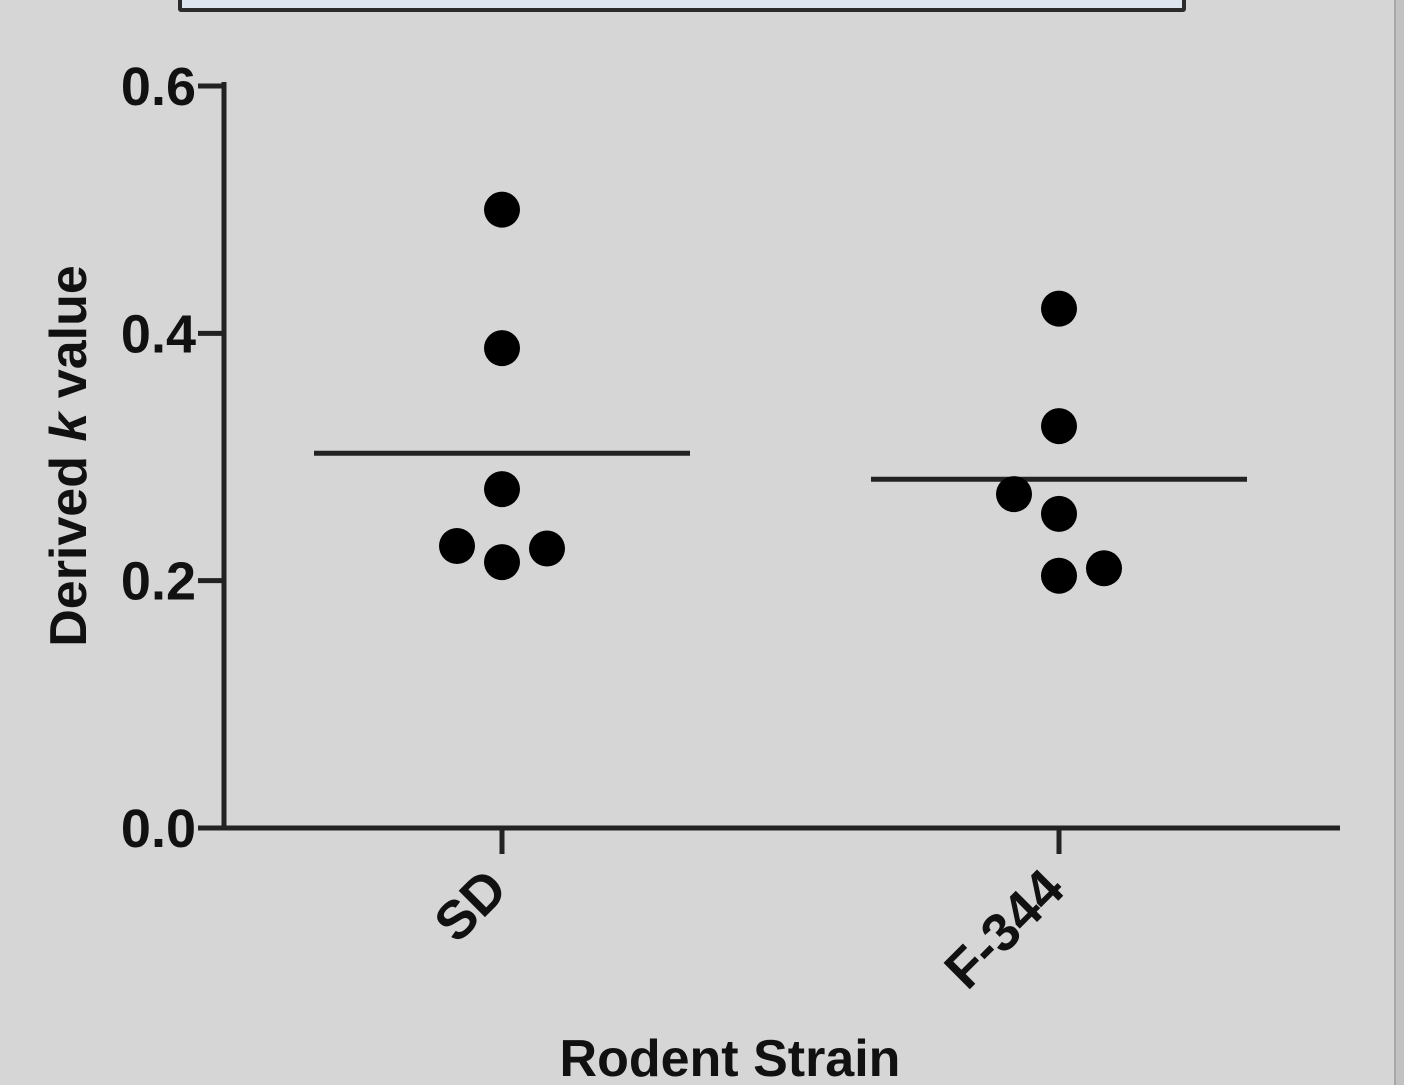 The height and width of the screenshot is (1085, 1404). Describe the element at coordinates (682, 6) in the screenshot. I see `legend-box` at that location.